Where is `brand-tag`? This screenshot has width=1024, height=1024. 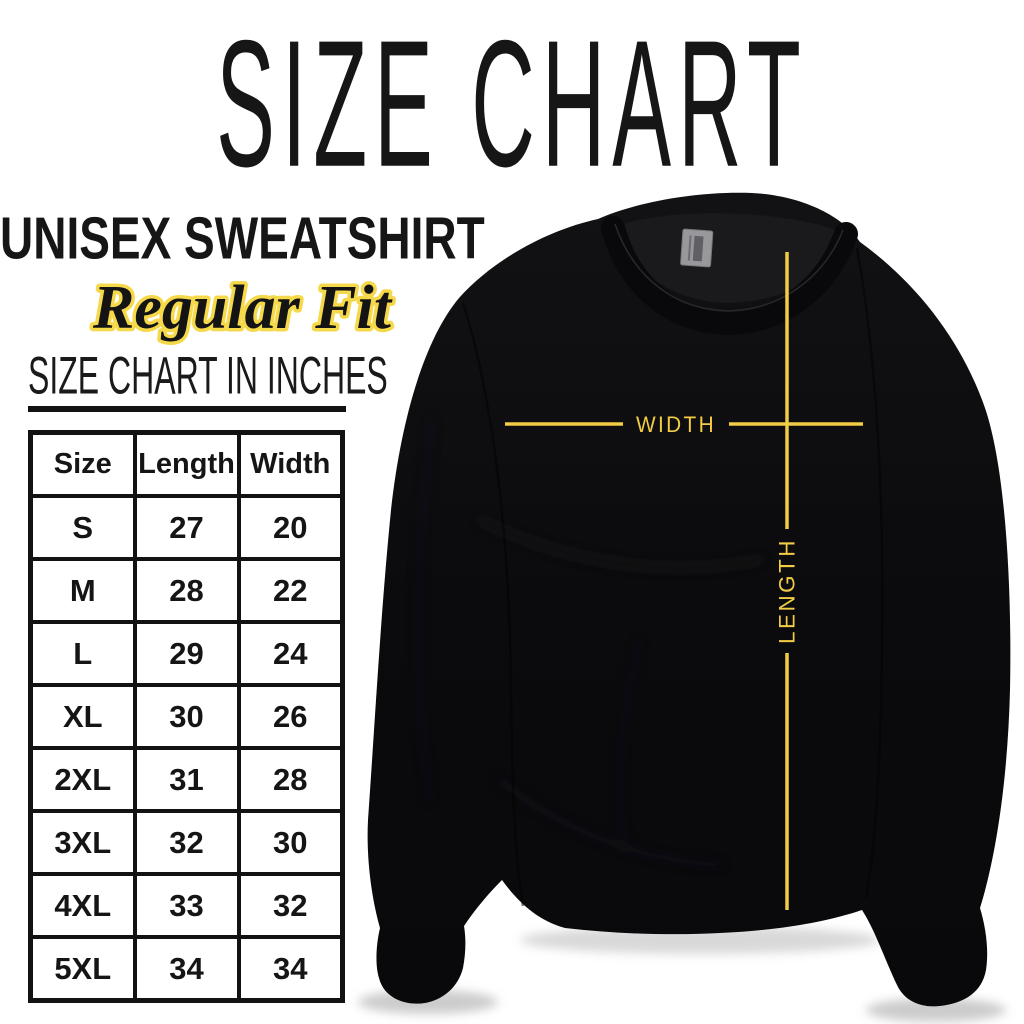 brand-tag is located at coordinates (697, 248).